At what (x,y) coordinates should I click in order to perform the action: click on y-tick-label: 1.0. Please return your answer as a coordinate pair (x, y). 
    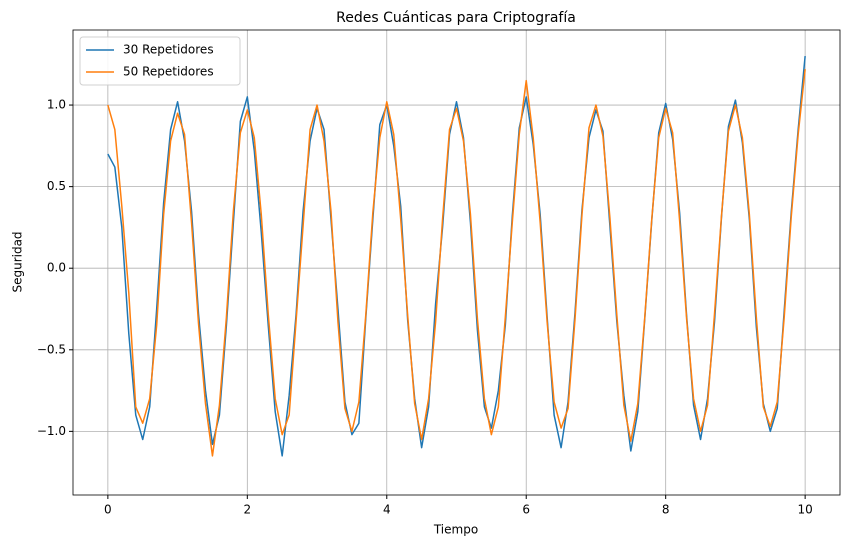
    Looking at the image, I should click on (56, 105).